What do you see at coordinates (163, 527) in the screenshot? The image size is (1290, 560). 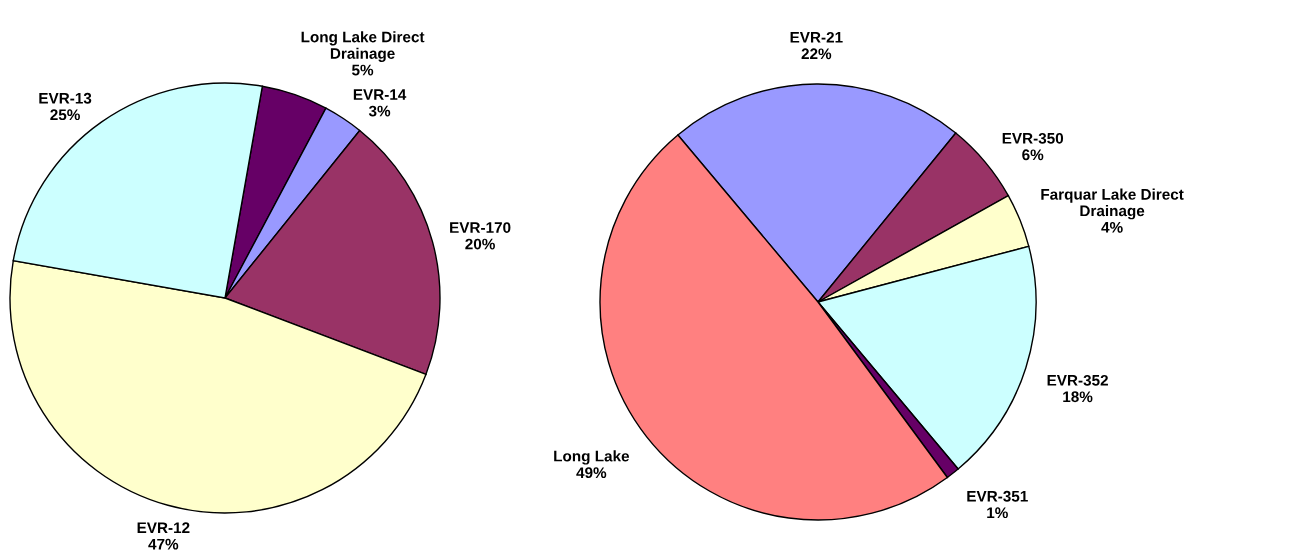 I see `slice-label: EVR-12` at bounding box center [163, 527].